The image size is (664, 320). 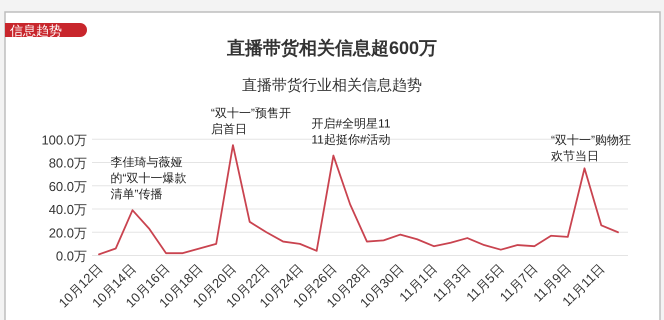 I want to click on annotation: 开启#全明星1111起挺你#活动, so click(x=351, y=131).